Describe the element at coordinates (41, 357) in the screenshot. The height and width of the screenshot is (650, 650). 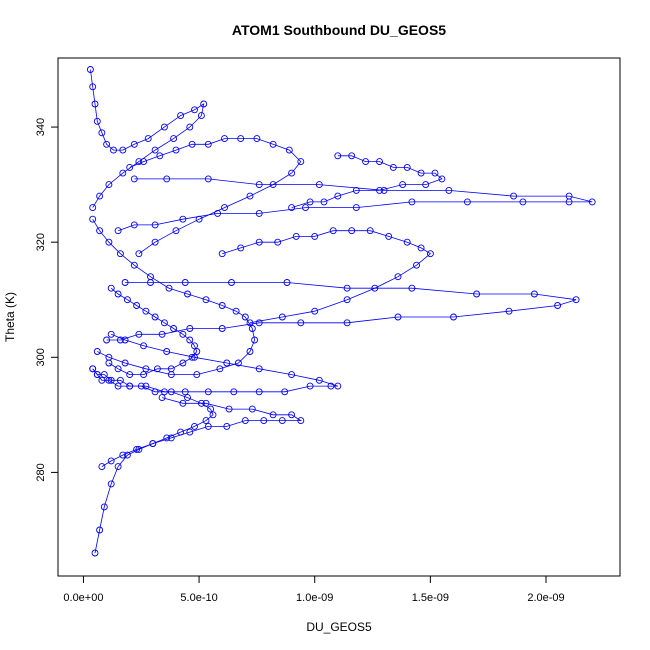
I see `y-tick-label: 300` at that location.